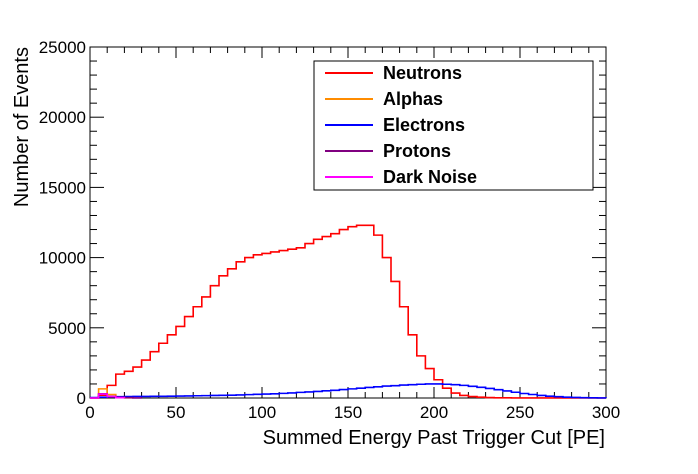 Image resolution: width=698 pixels, height=474 pixels. Describe the element at coordinates (520, 412) in the screenshot. I see `x-tick-label: 250` at that location.